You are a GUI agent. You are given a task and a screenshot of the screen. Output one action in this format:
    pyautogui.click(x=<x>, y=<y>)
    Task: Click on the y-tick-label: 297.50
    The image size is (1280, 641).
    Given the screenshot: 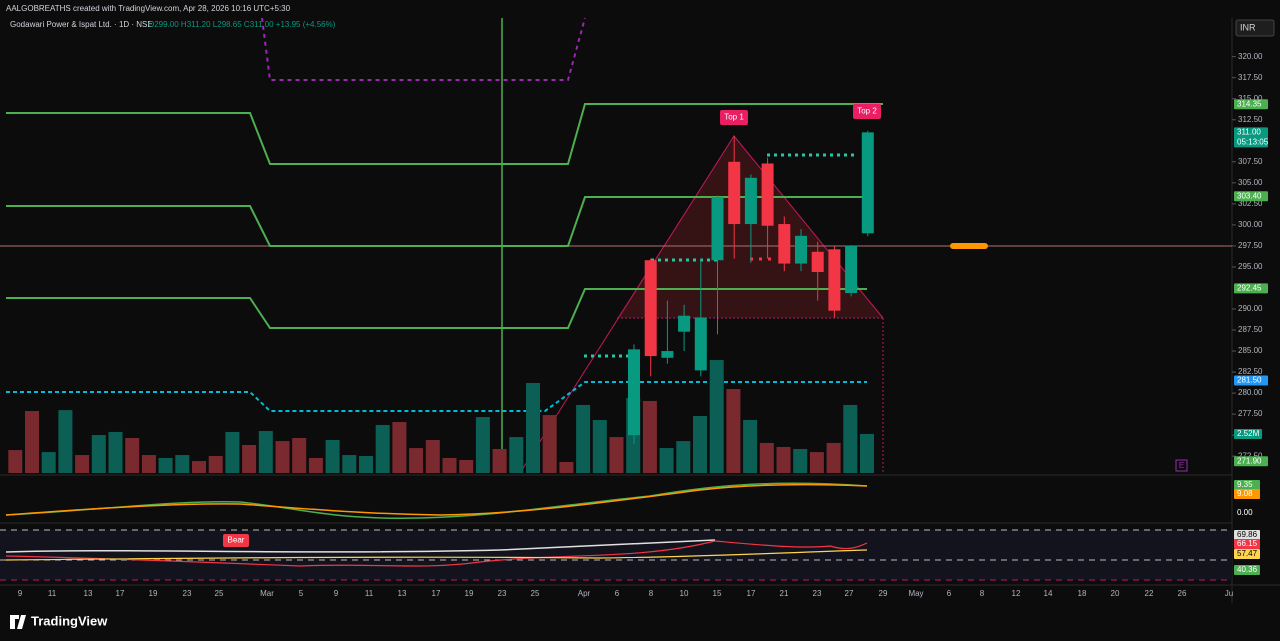 What is the action you would take?
    pyautogui.click(x=1250, y=245)
    